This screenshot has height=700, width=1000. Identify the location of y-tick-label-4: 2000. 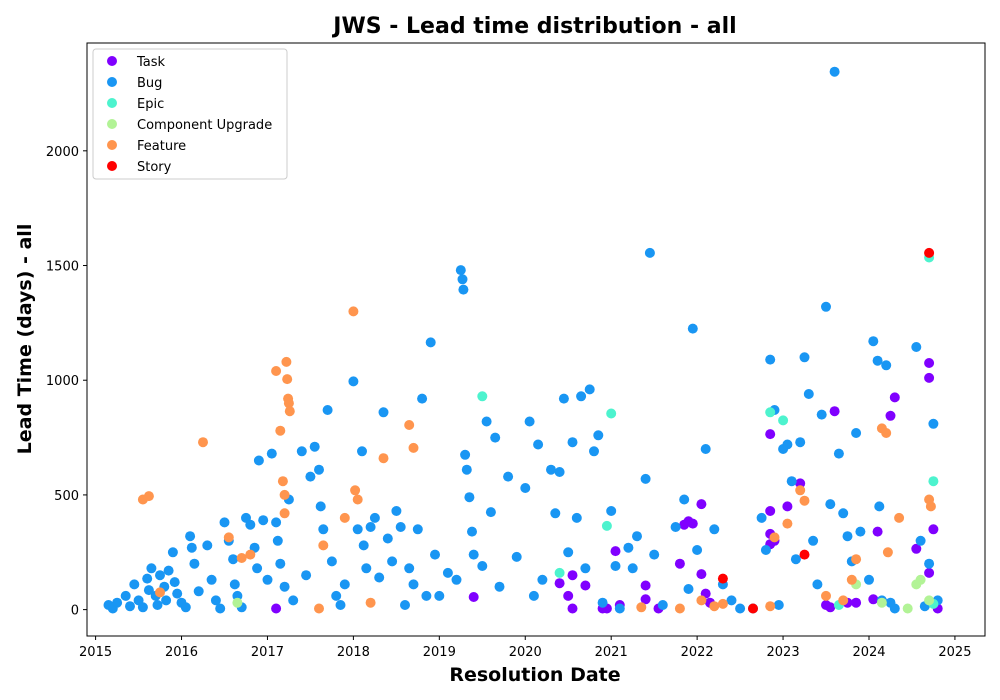
(62, 152).